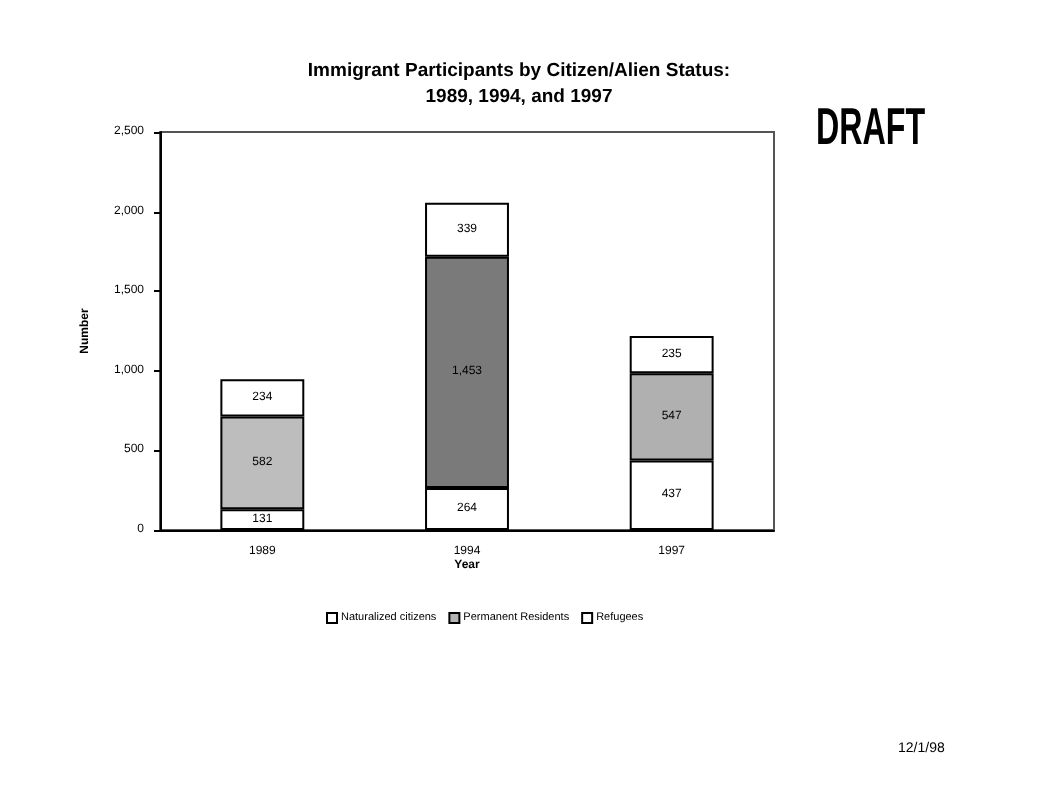 This screenshot has height=800, width=1038. I want to click on chart-title: Immigrant Participants by Citizen/Alien Status: 1989, 1994, and 1997, so click(519, 84).